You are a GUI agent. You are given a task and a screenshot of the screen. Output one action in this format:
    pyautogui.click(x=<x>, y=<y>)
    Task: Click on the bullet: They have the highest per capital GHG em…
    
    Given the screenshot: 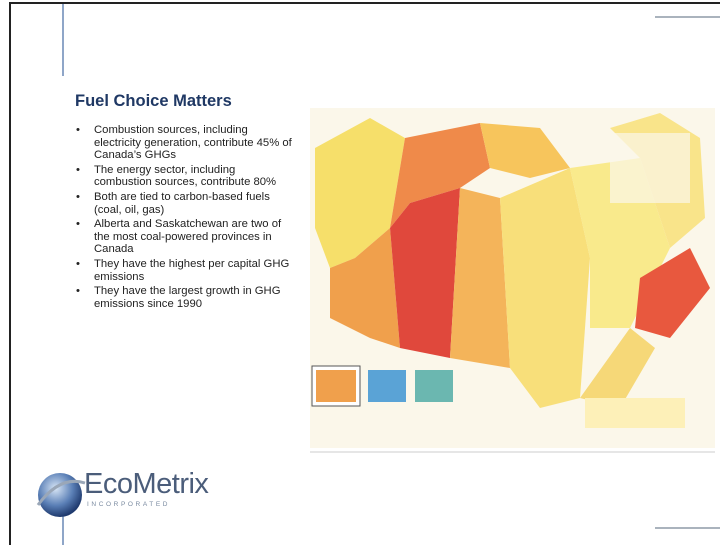 What is the action you would take?
    pyautogui.click(x=185, y=270)
    